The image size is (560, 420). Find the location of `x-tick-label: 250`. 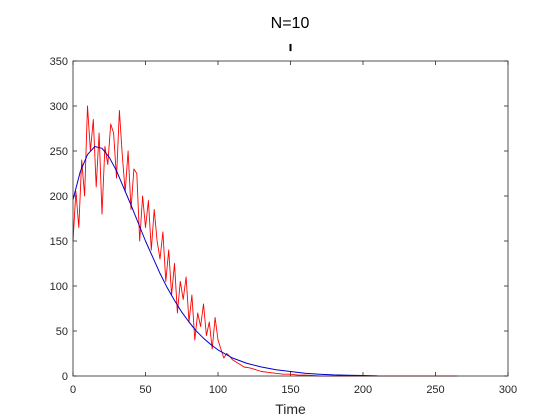

x-tick-label: 250 is located at coordinates (435, 390).